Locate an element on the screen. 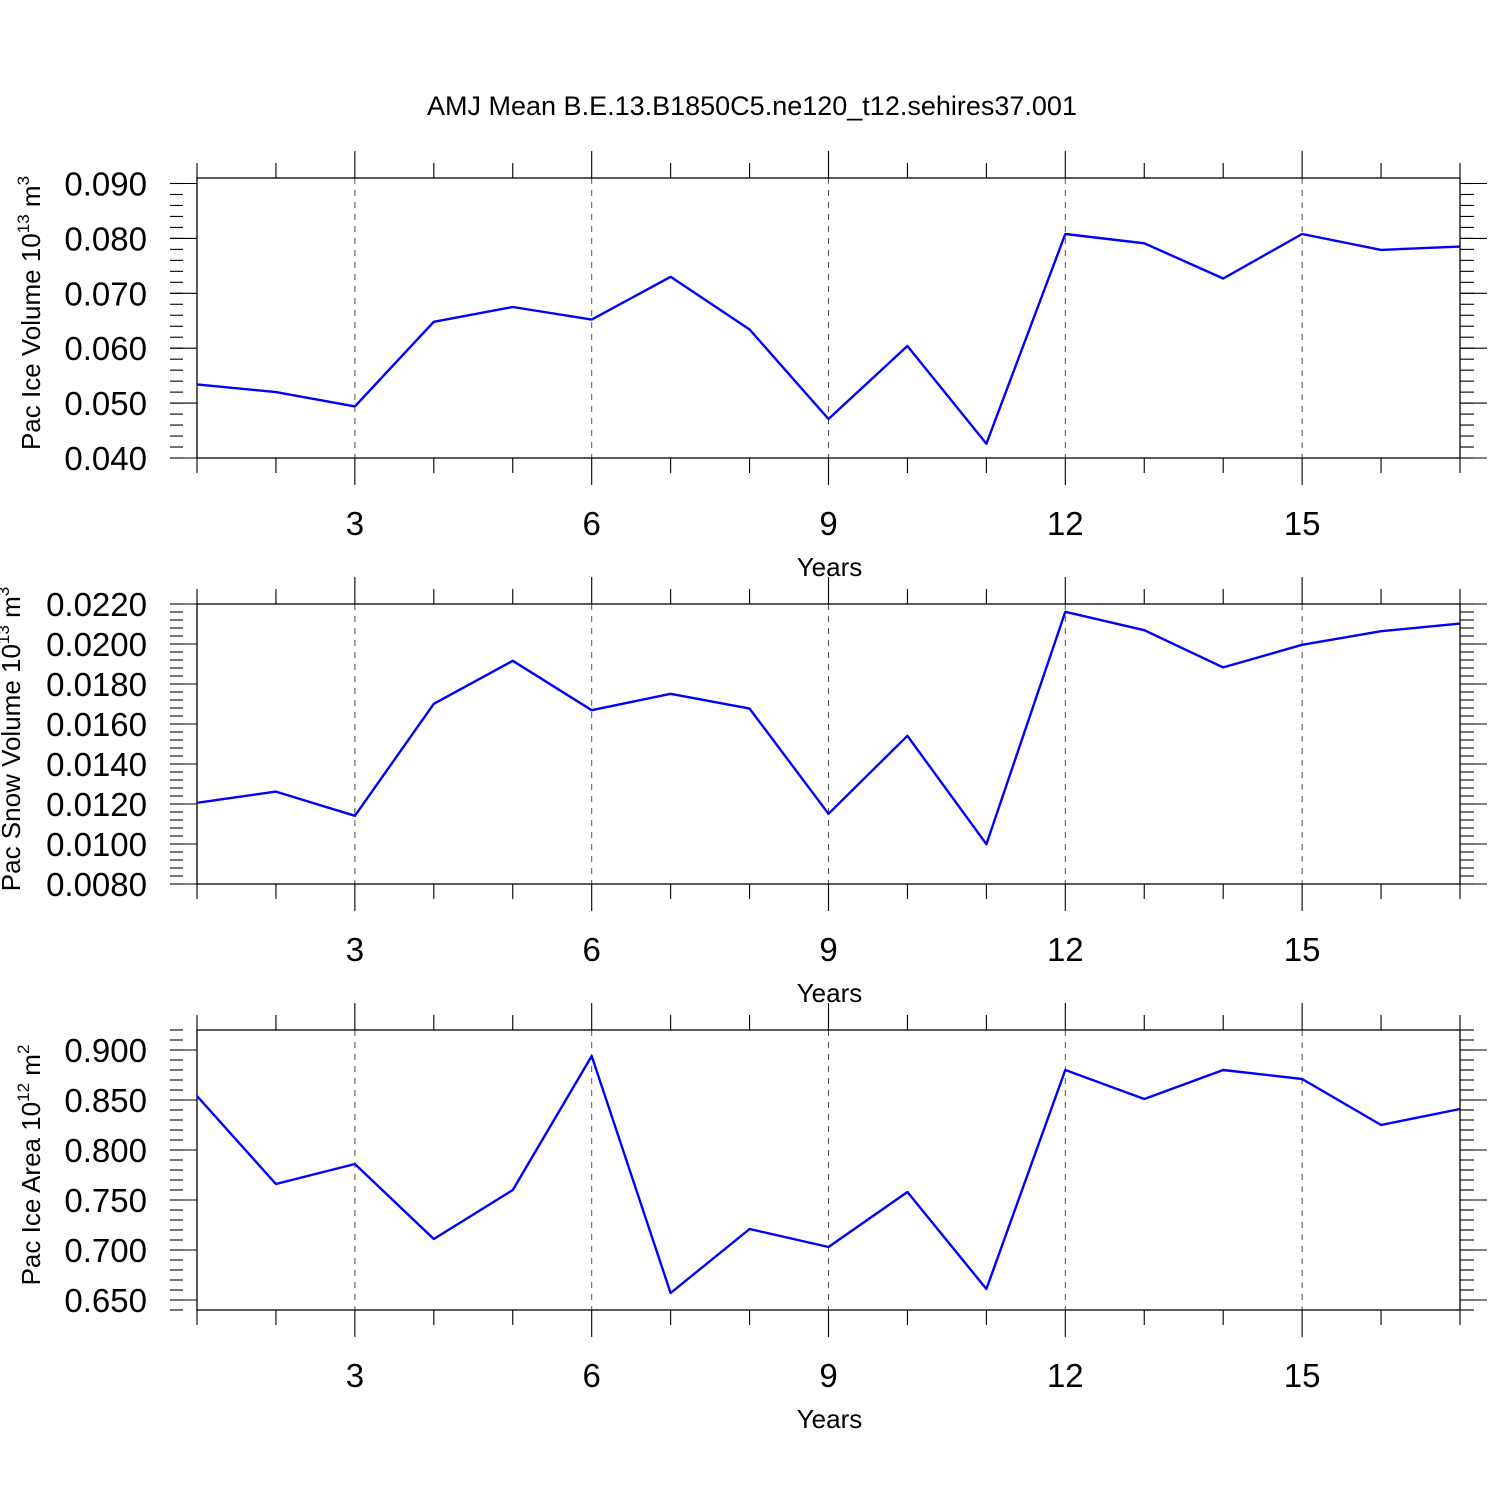 The height and width of the screenshot is (1500, 1500). y-tick-label: 0.090 is located at coordinates (105, 183).